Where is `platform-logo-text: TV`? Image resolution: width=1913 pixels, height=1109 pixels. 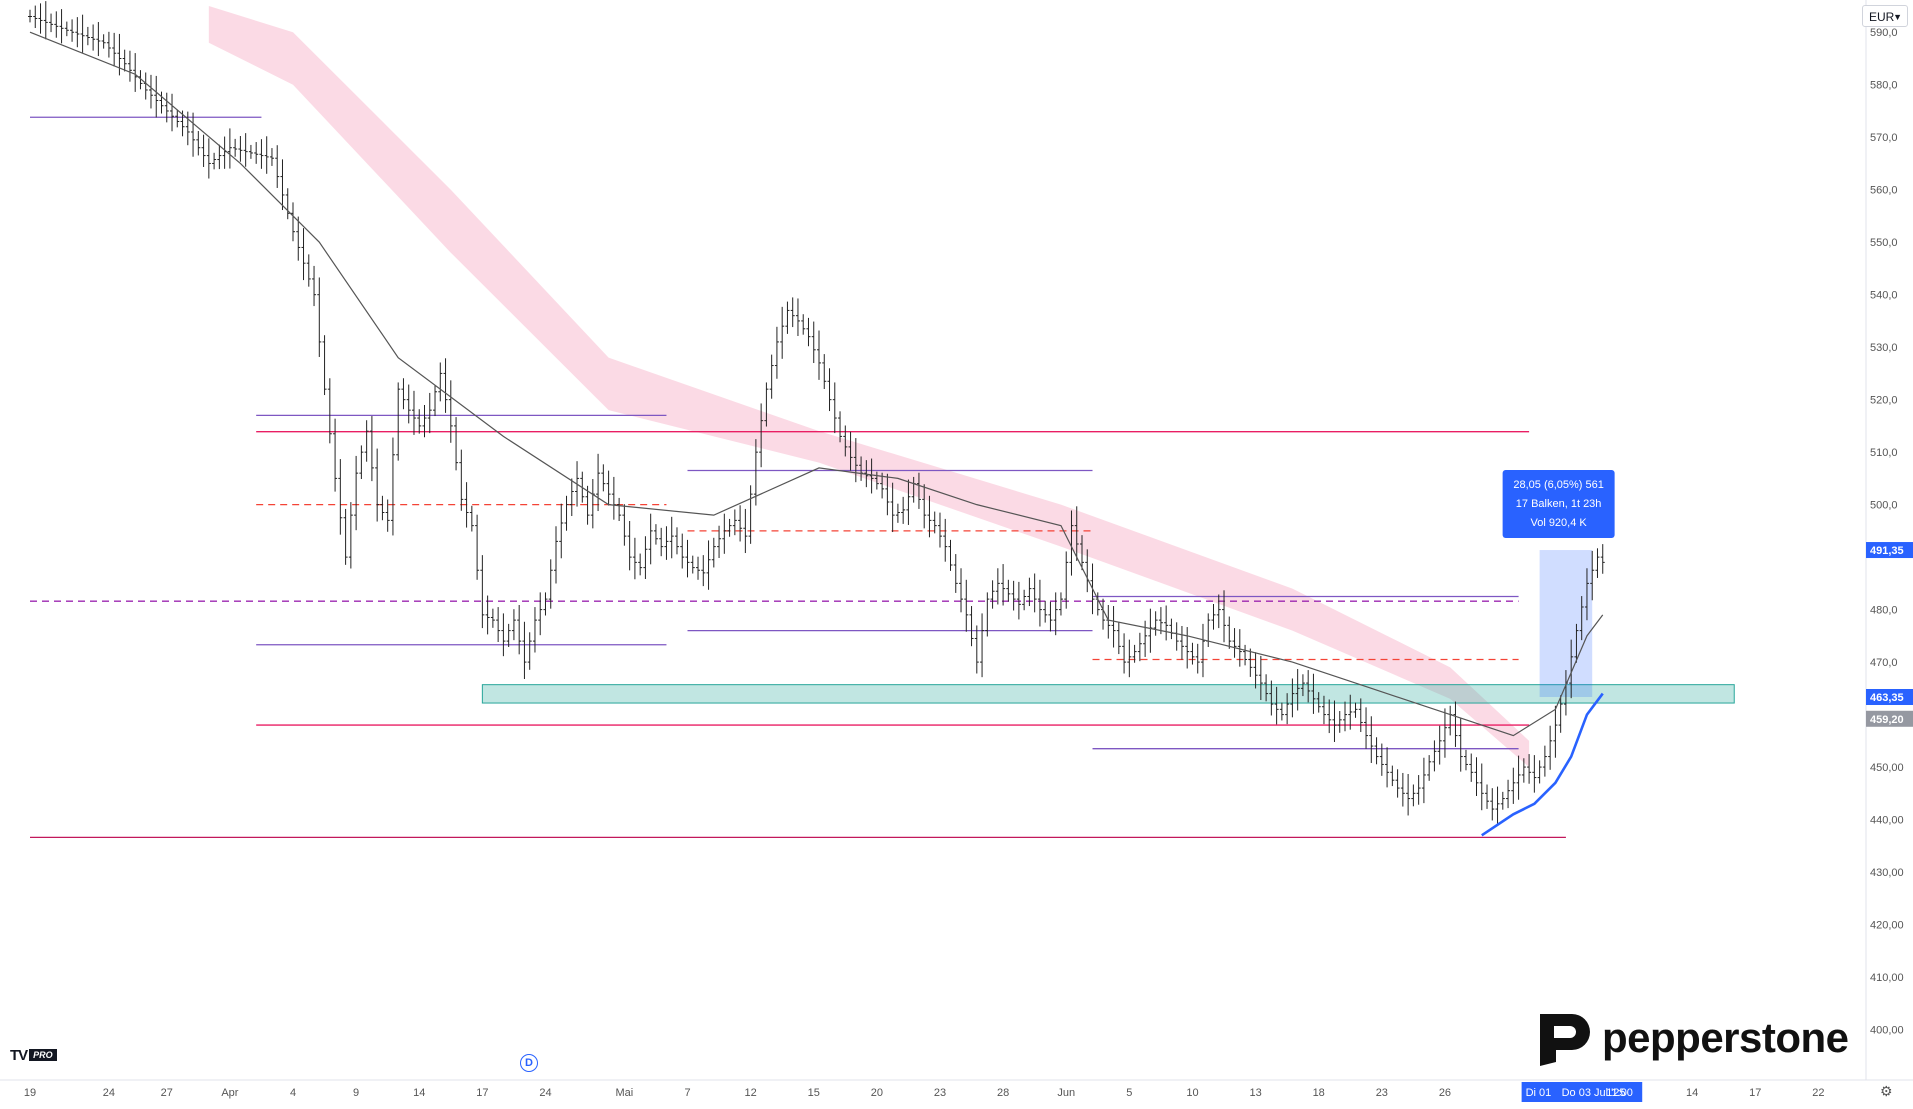 platform-logo-text: TV is located at coordinates (19, 1055).